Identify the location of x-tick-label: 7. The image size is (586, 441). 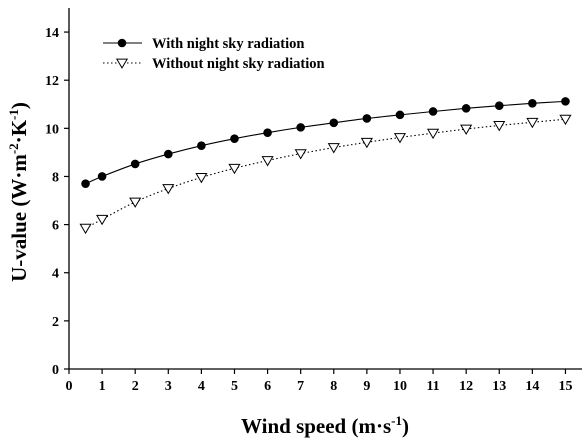
(300, 386).